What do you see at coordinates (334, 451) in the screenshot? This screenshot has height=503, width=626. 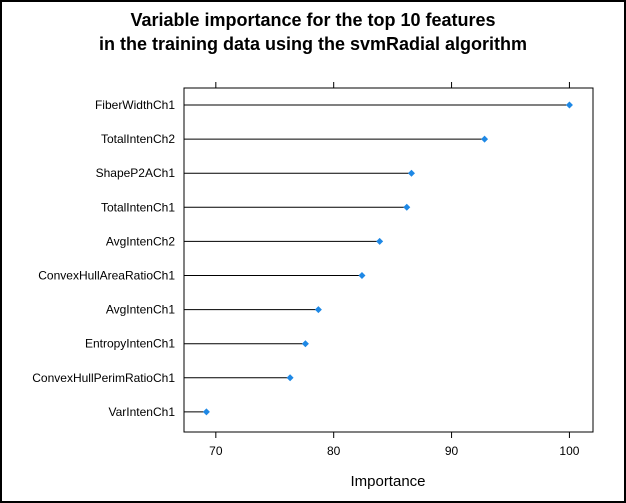 I see `x-tick-label: 80` at bounding box center [334, 451].